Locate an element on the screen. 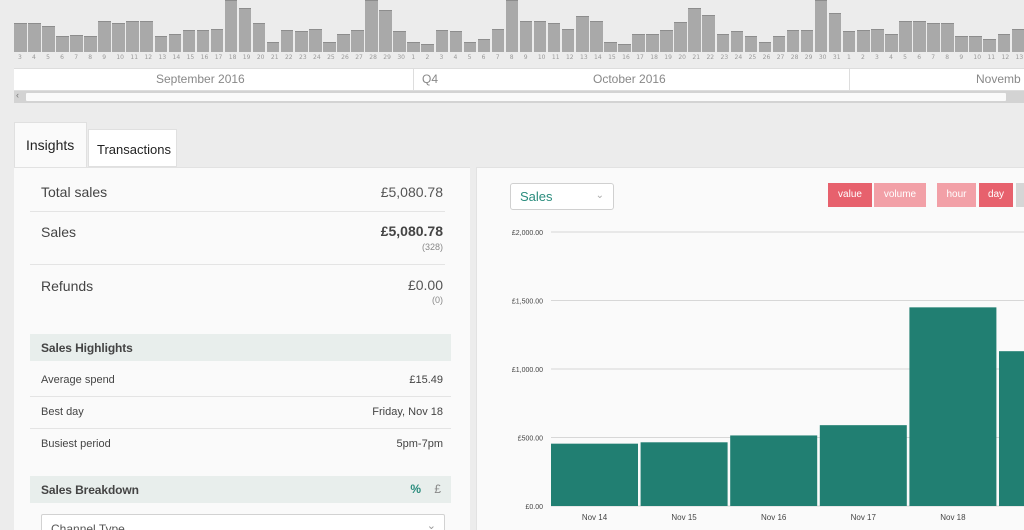  channel-type-select: Channel Type ⌄ is located at coordinates (243, 522).